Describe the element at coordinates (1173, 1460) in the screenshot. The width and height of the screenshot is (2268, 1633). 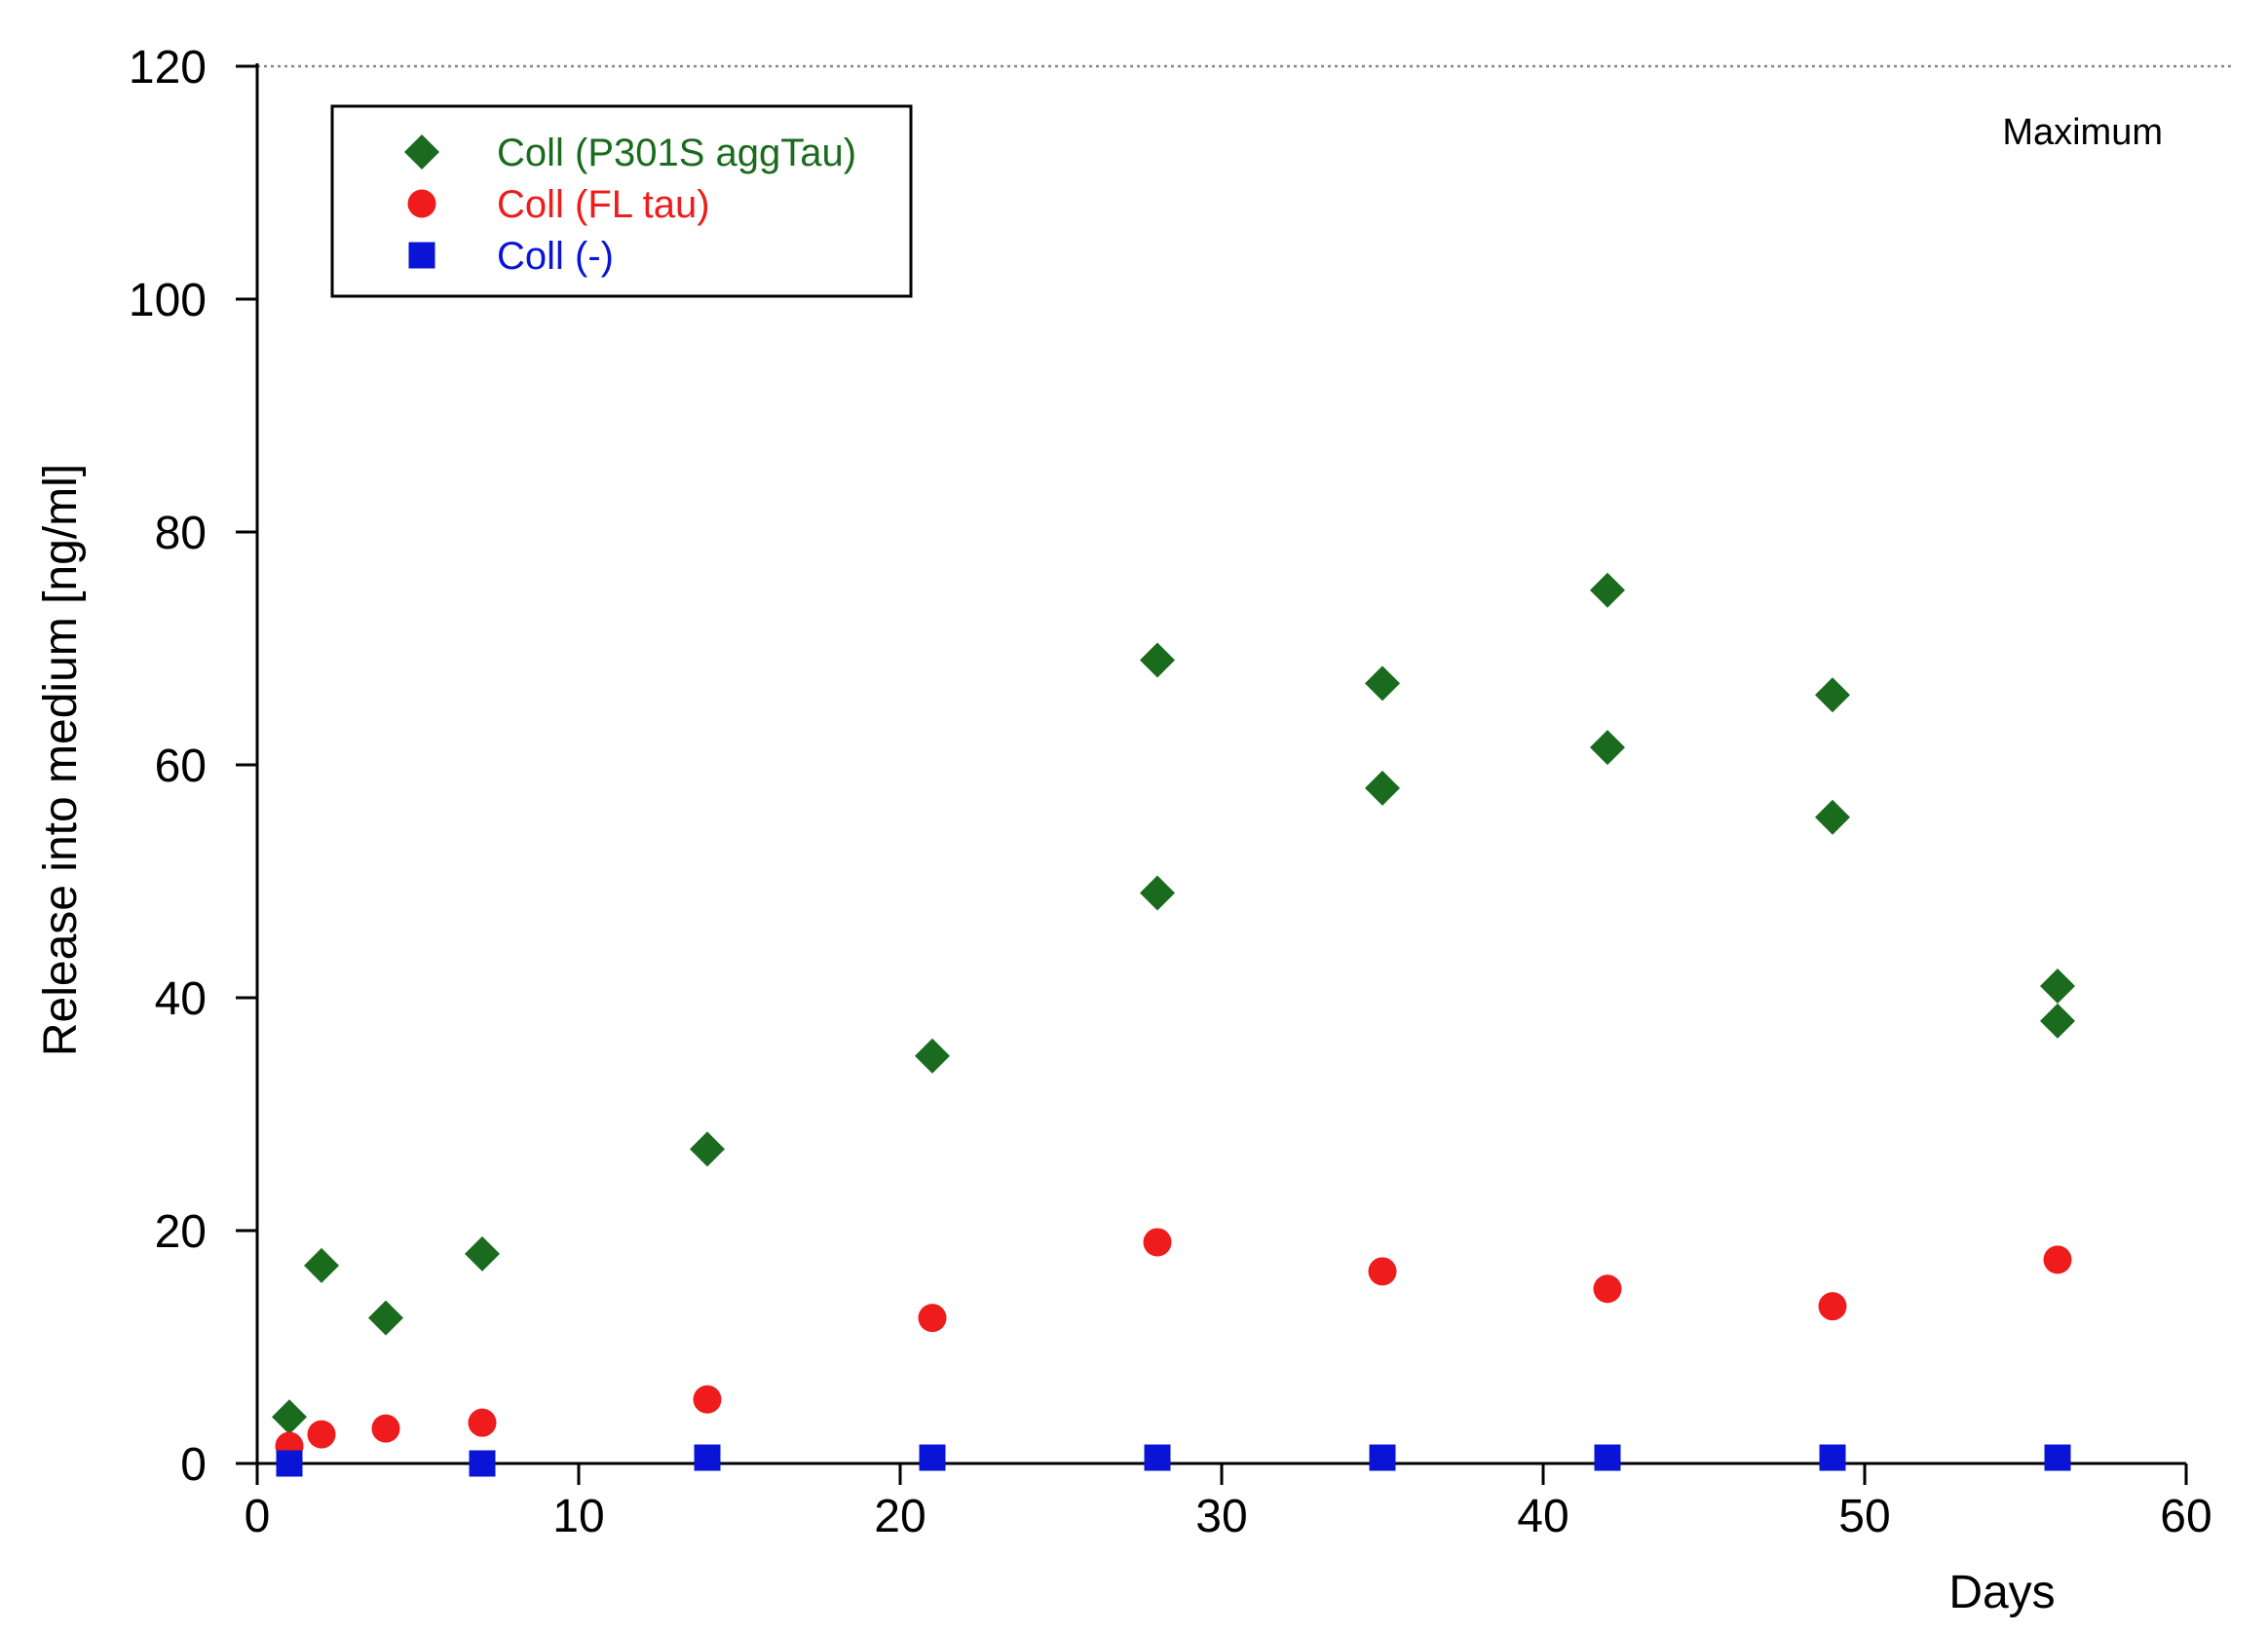
I see `series-square` at that location.